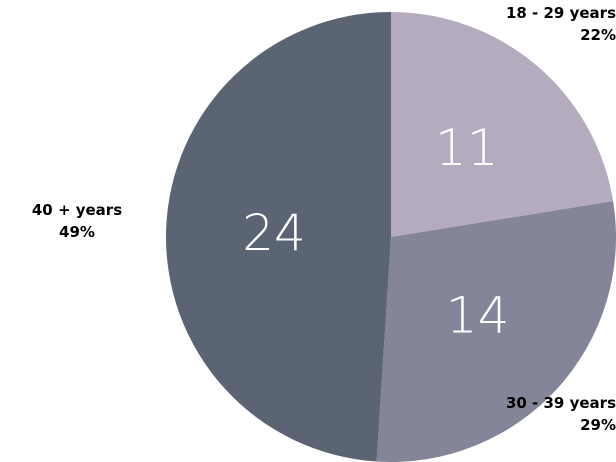  I want to click on slice-label-name: 18 - 29 years, so click(561, 13).